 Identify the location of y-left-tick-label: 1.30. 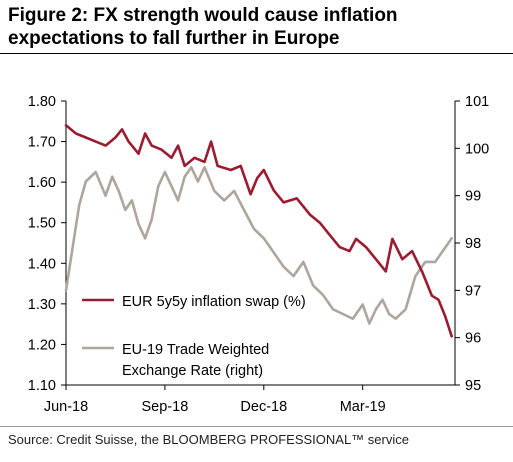
(42, 305).